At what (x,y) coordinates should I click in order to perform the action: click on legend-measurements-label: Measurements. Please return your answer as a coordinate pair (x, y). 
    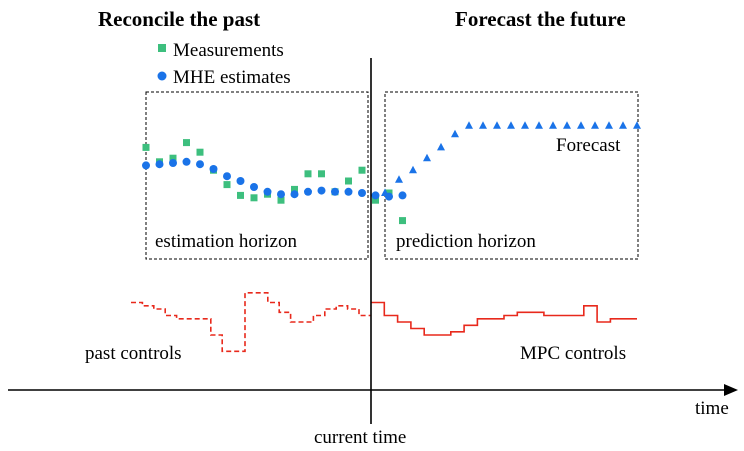
    Looking at the image, I should click on (228, 50).